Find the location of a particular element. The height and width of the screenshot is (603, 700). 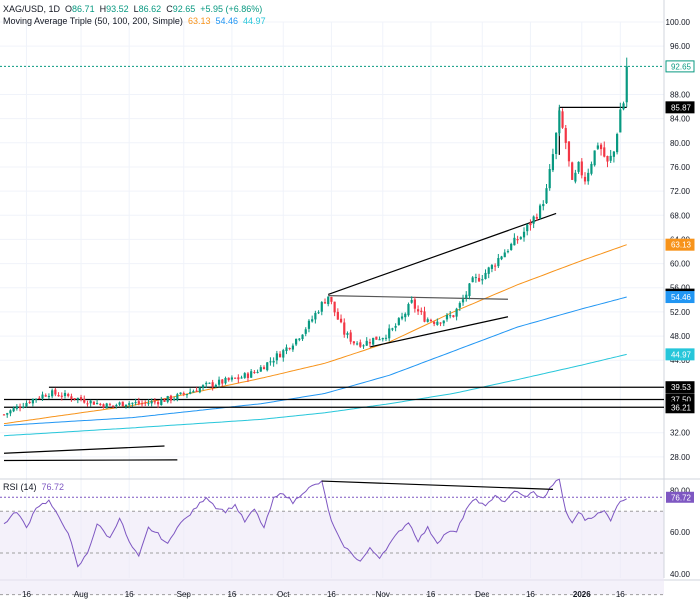

price-label-text: 85.87 is located at coordinates (681, 107).